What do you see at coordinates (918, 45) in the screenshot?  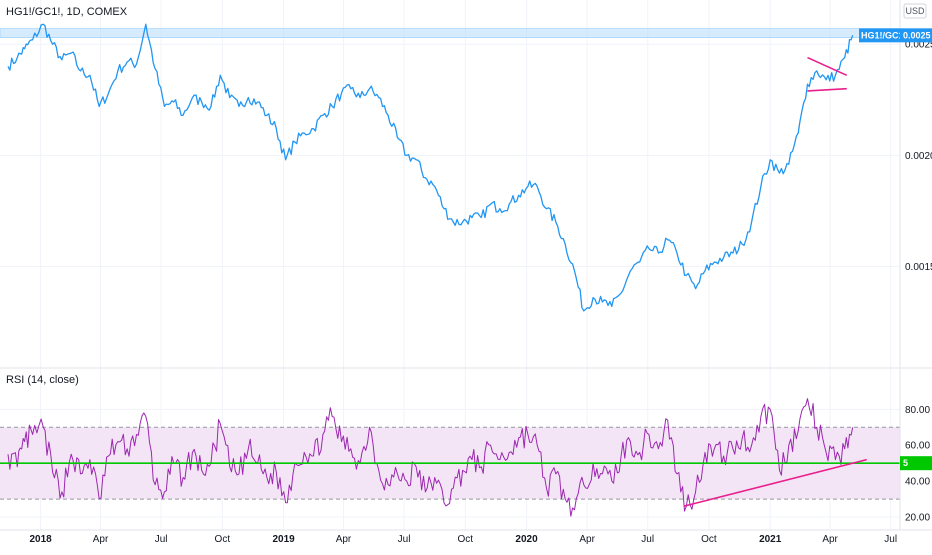 I see `price-y-tick-label: 0.0025` at bounding box center [918, 45].